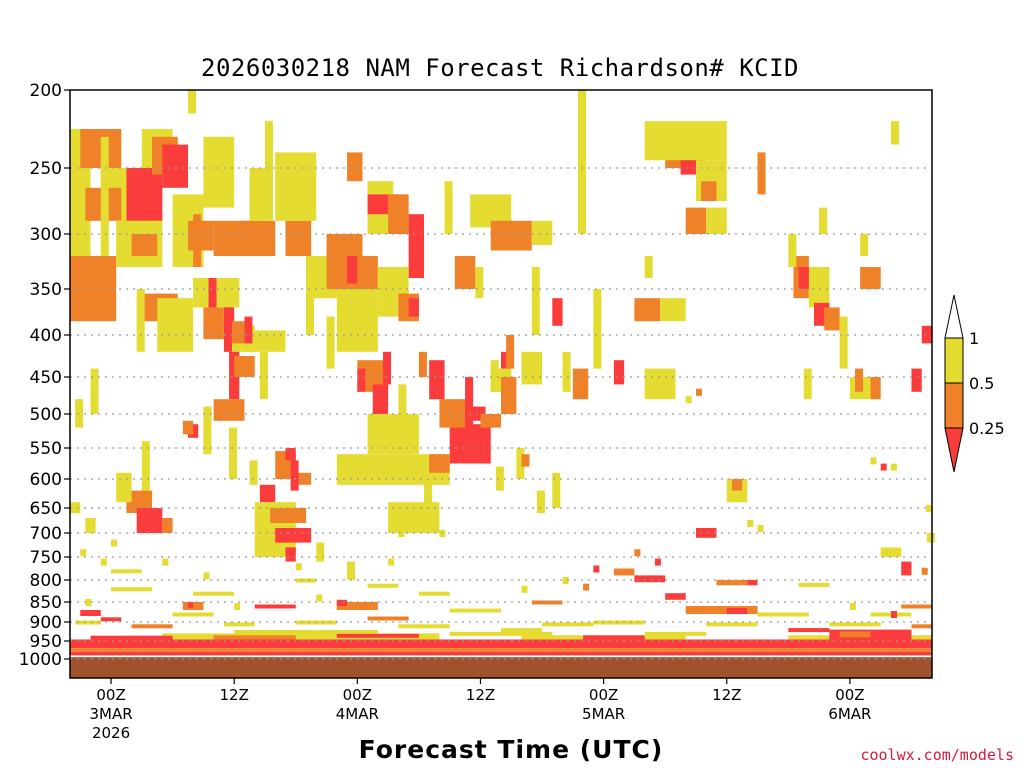  Describe the element at coordinates (46, 642) in the screenshot. I see `y-tick-label-950: 950` at that location.